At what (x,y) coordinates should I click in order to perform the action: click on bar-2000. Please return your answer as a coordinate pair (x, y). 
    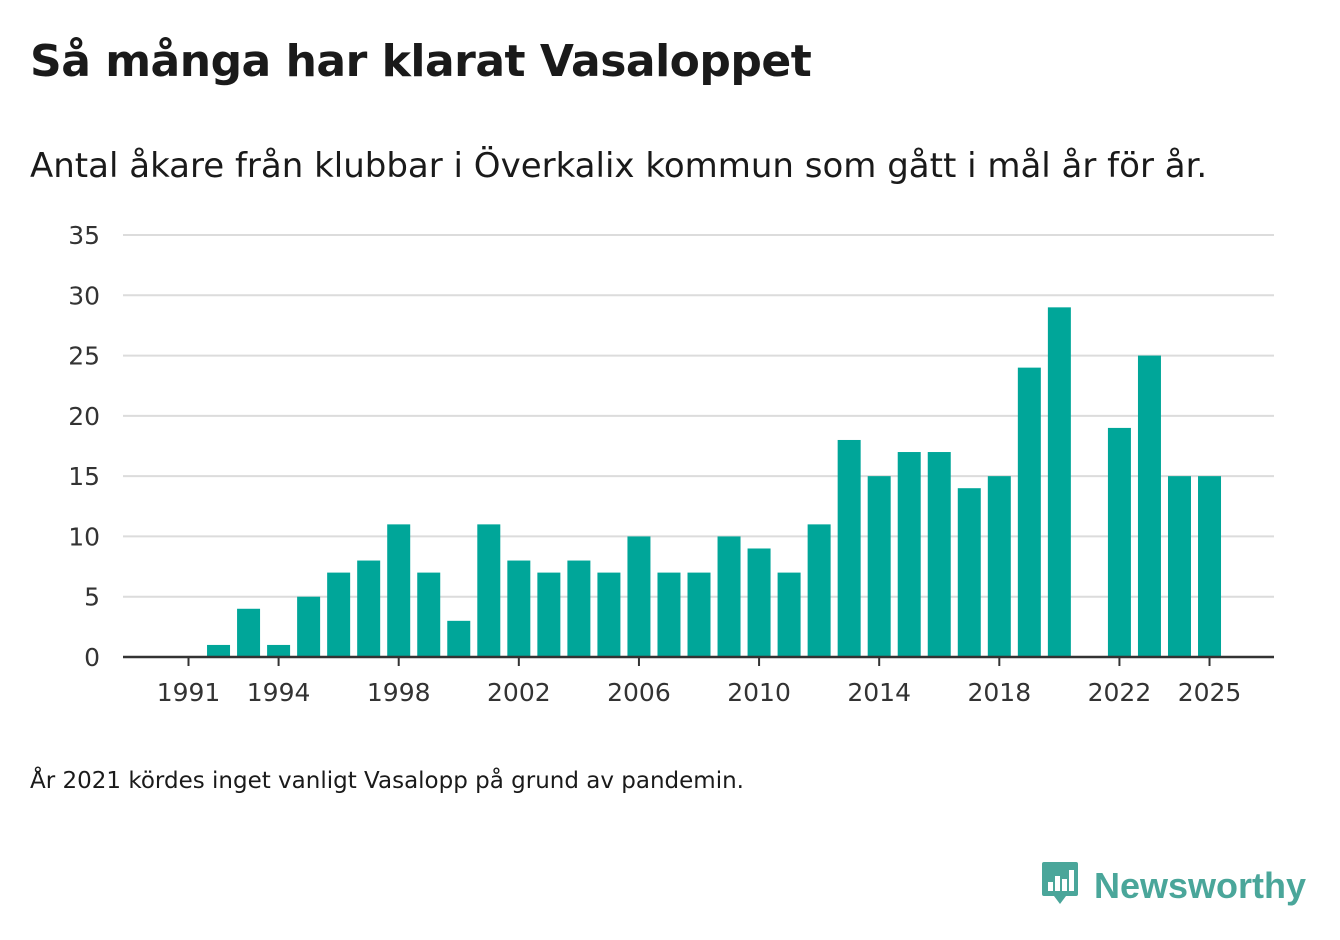
    Looking at the image, I should click on (459, 638).